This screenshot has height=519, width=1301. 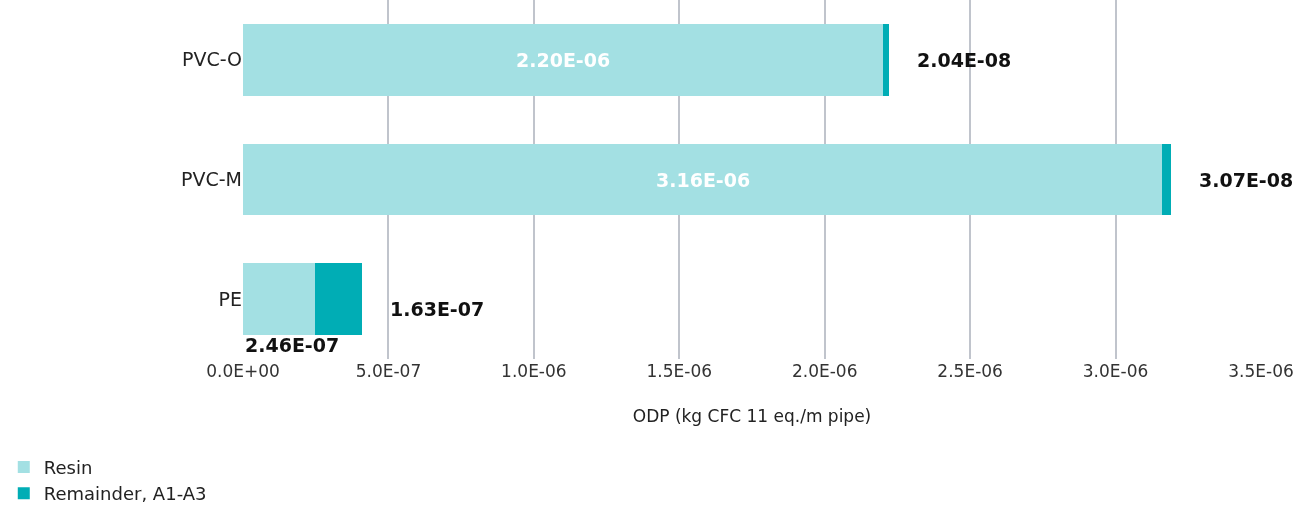 What do you see at coordinates (292, 345) in the screenshot?
I see `data-label: 2.46E-07` at bounding box center [292, 345].